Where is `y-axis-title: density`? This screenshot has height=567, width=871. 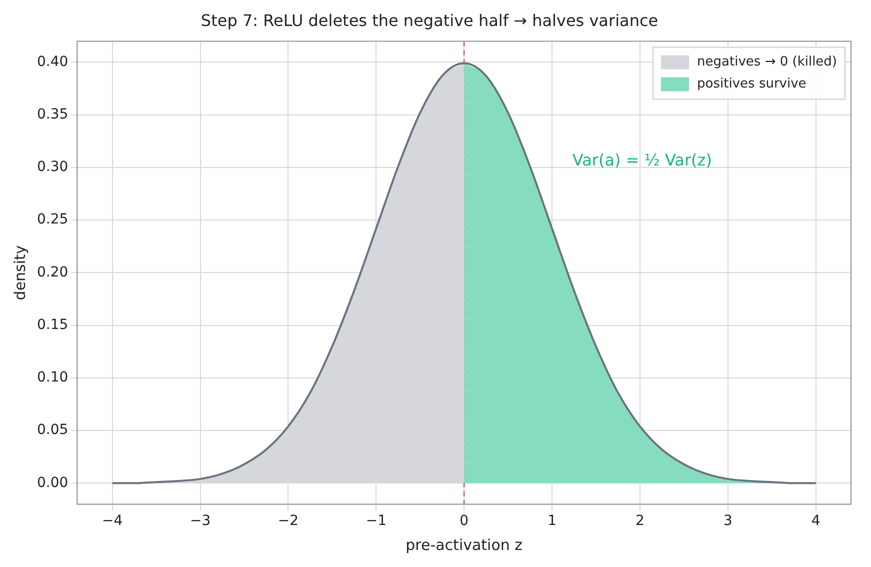
y-axis-title: density is located at coordinates (19, 272).